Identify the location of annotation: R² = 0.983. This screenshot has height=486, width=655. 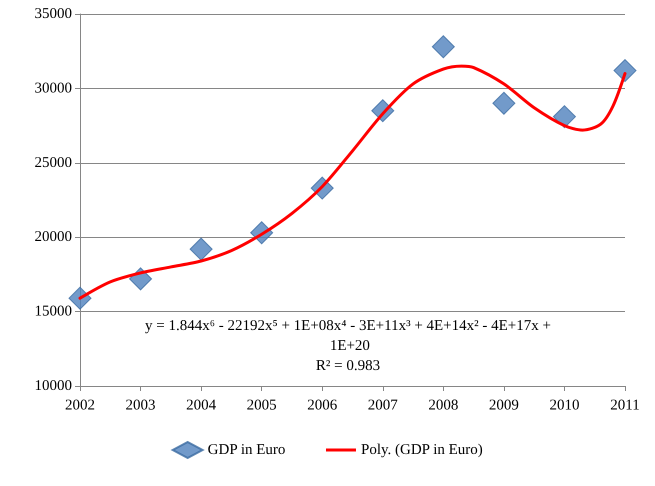
(348, 366).